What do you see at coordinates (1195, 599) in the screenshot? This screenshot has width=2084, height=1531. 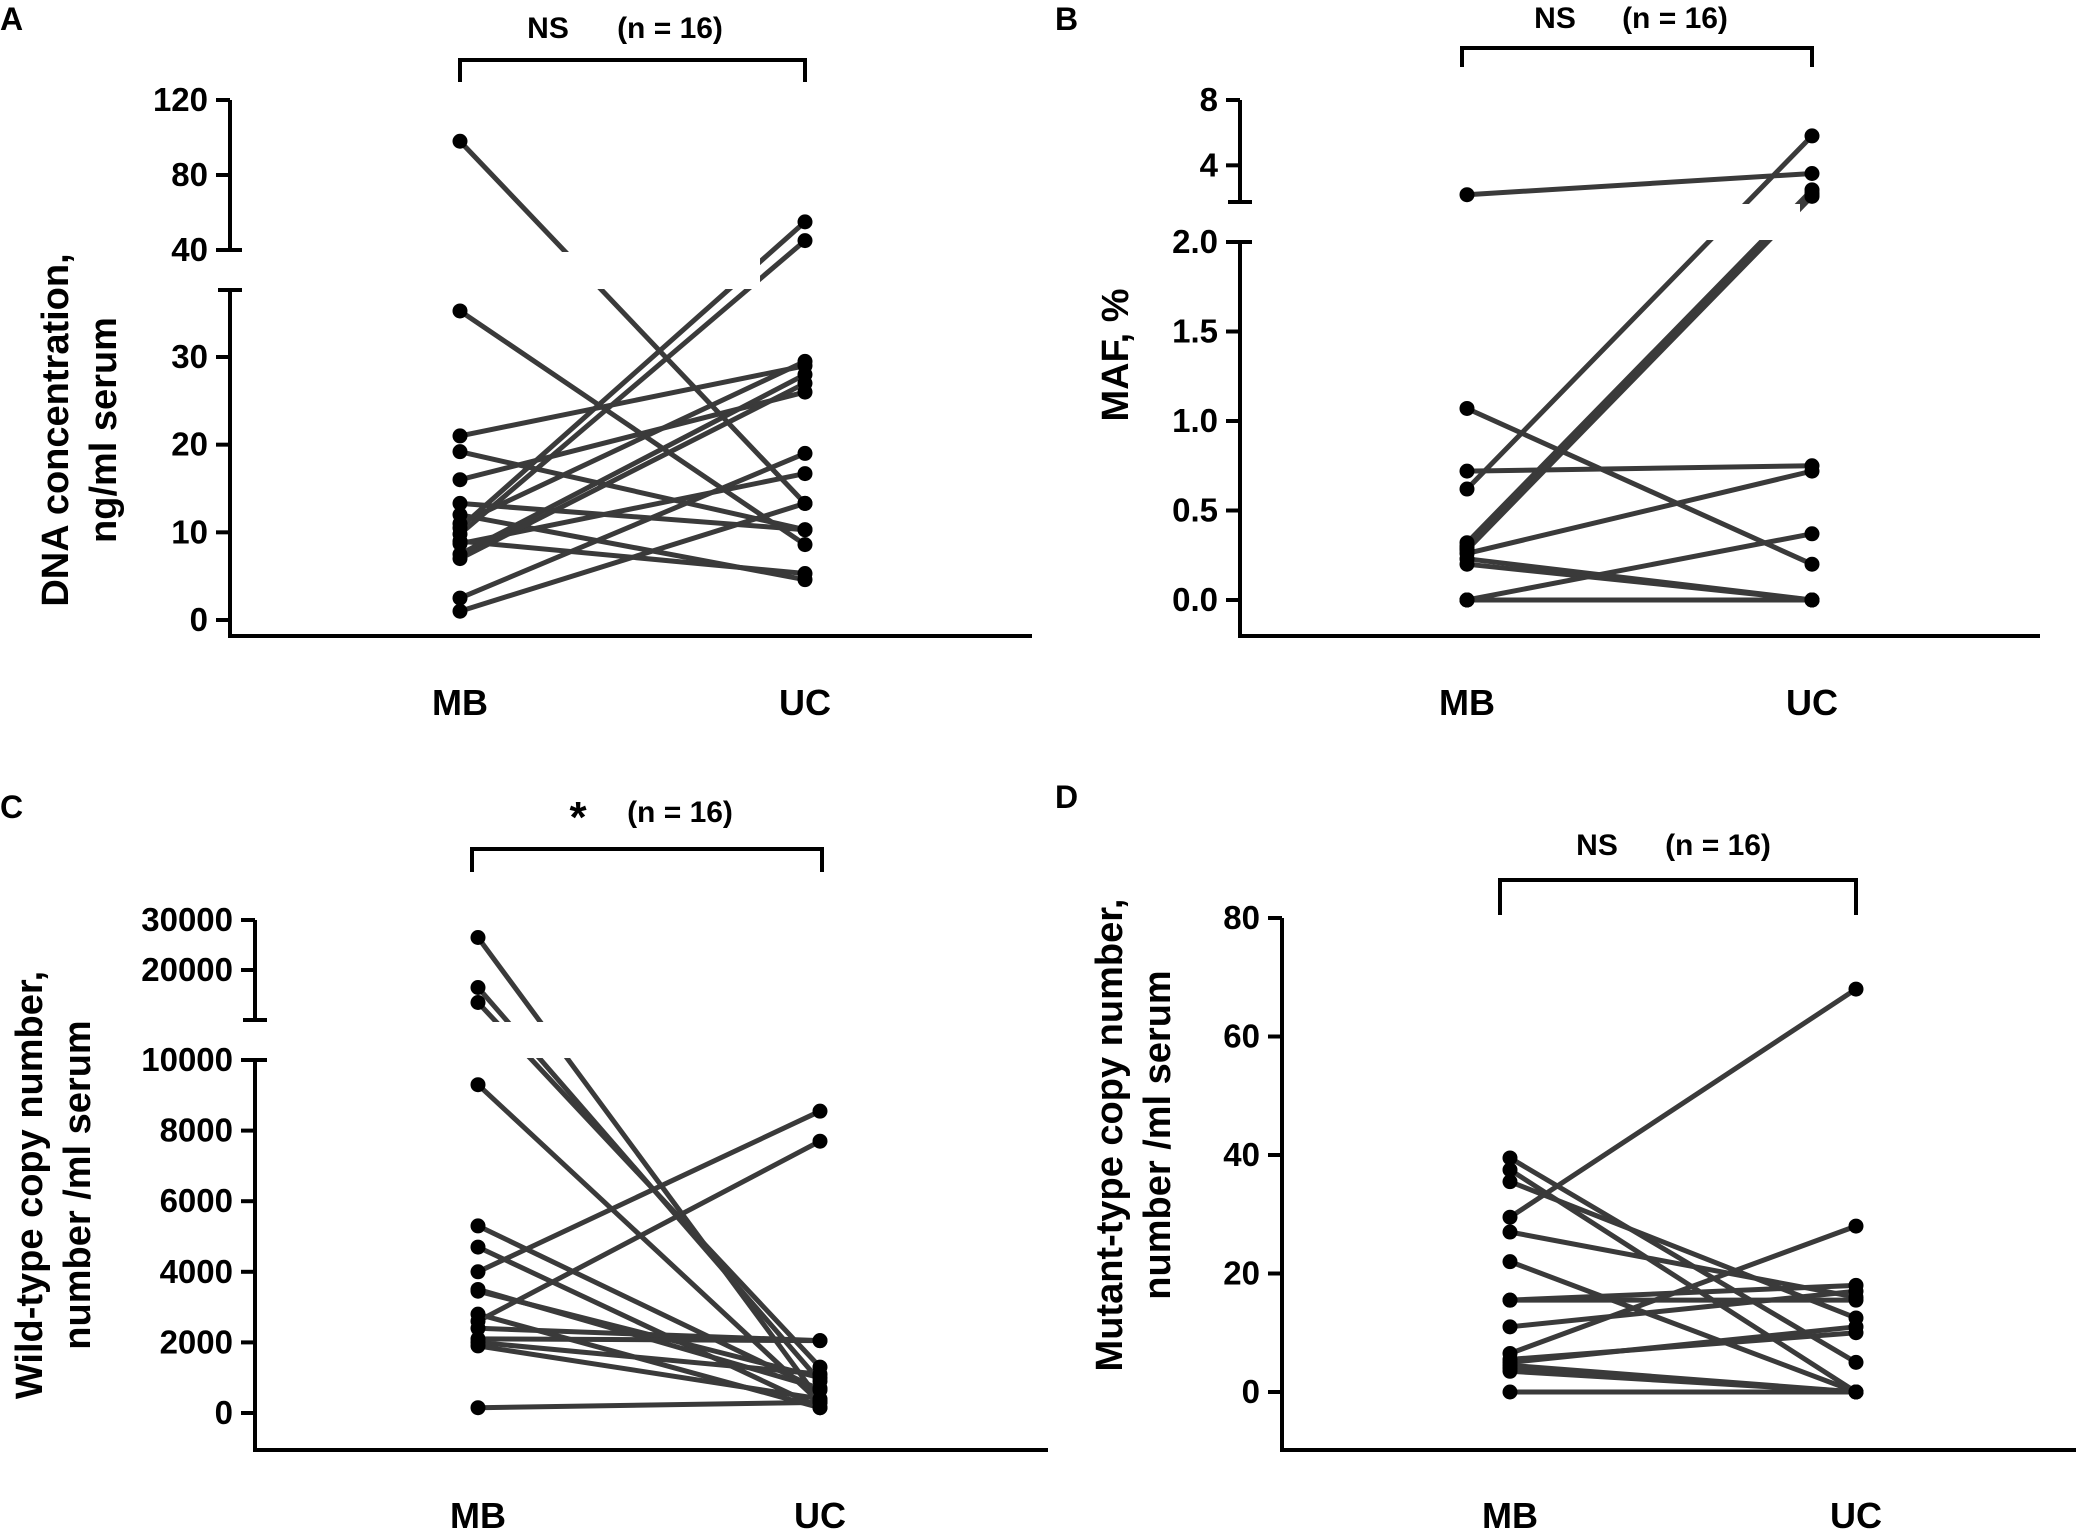 I see `y-tick-label-b-0: 0.0` at bounding box center [1195, 599].